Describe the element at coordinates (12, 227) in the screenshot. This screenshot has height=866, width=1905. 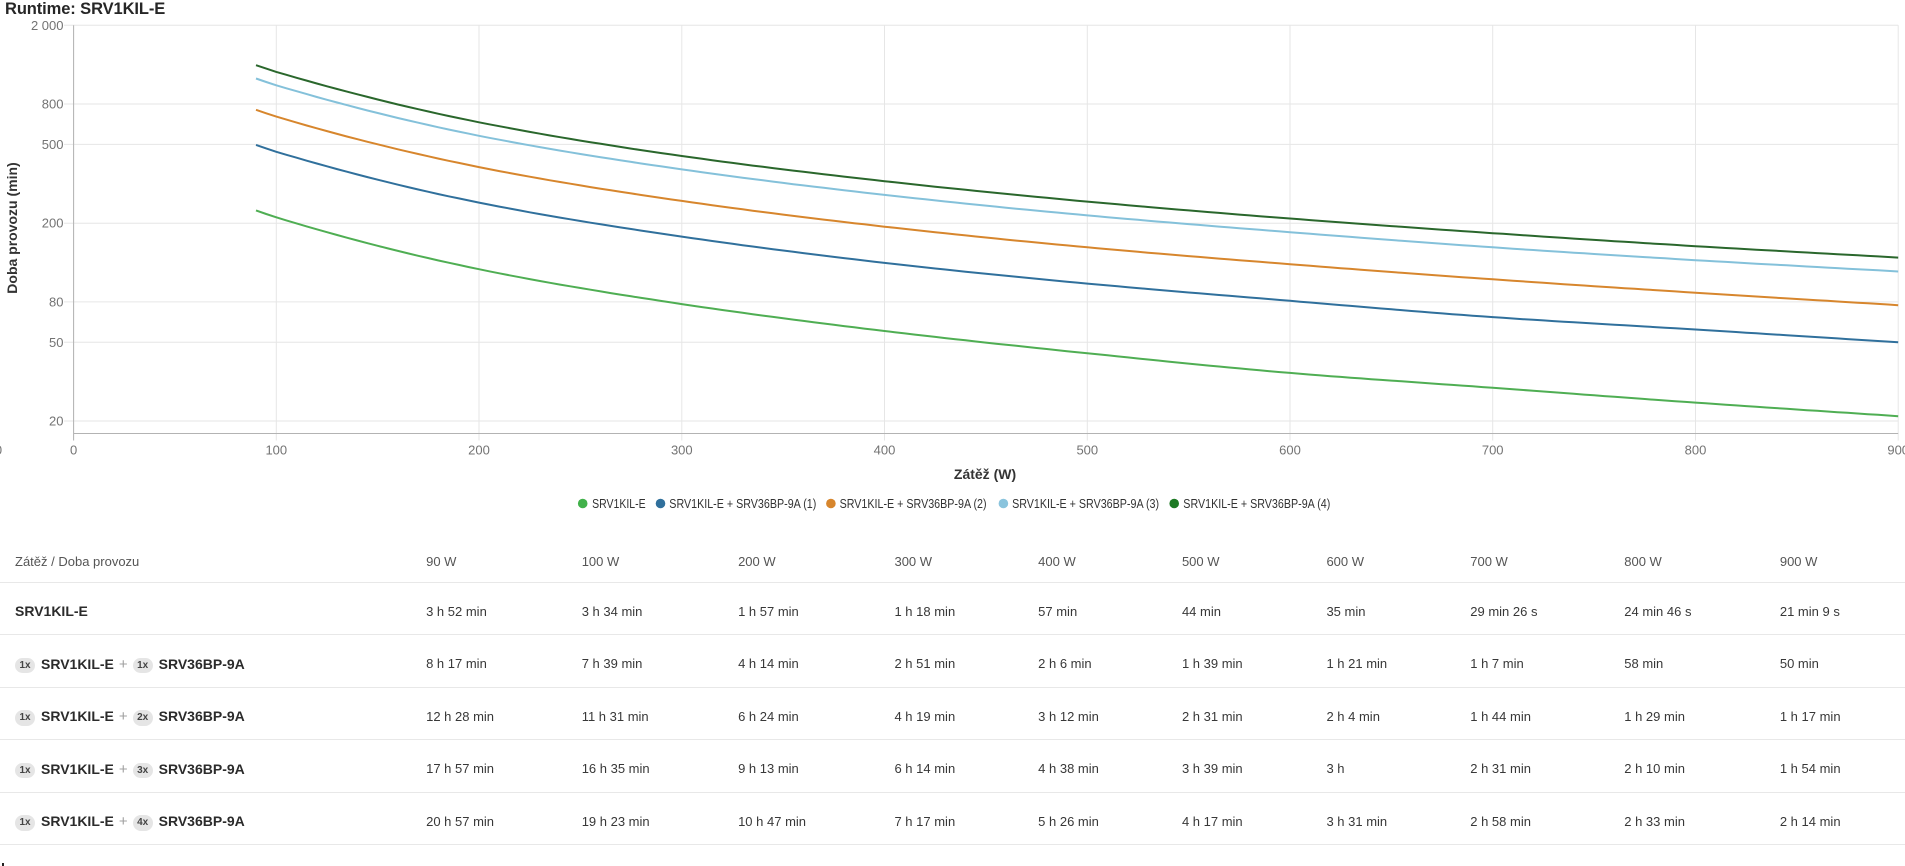
I see `svg-text: Doba provozu (min)` at that location.